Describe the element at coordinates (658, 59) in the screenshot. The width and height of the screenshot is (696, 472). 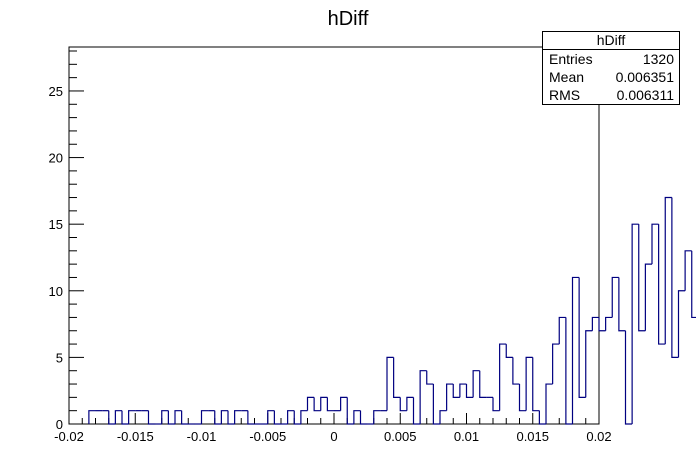
I see `stats-value: 1320` at that location.